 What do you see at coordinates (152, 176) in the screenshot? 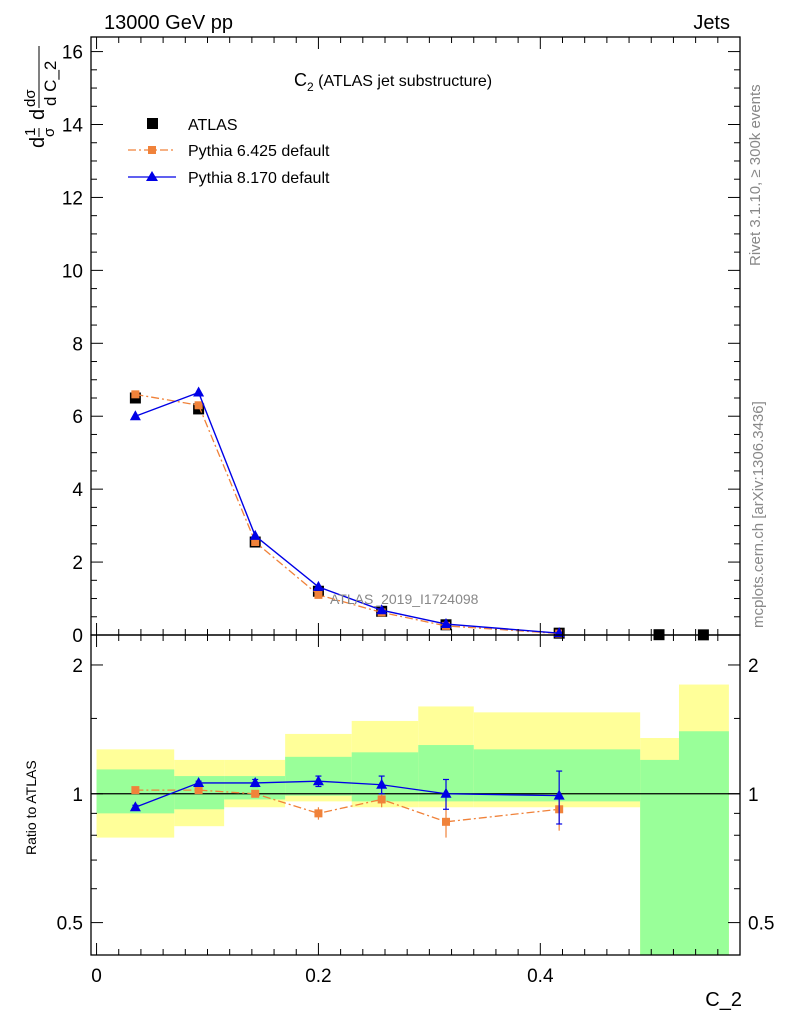
I see `legend-pythia8-marker` at bounding box center [152, 176].